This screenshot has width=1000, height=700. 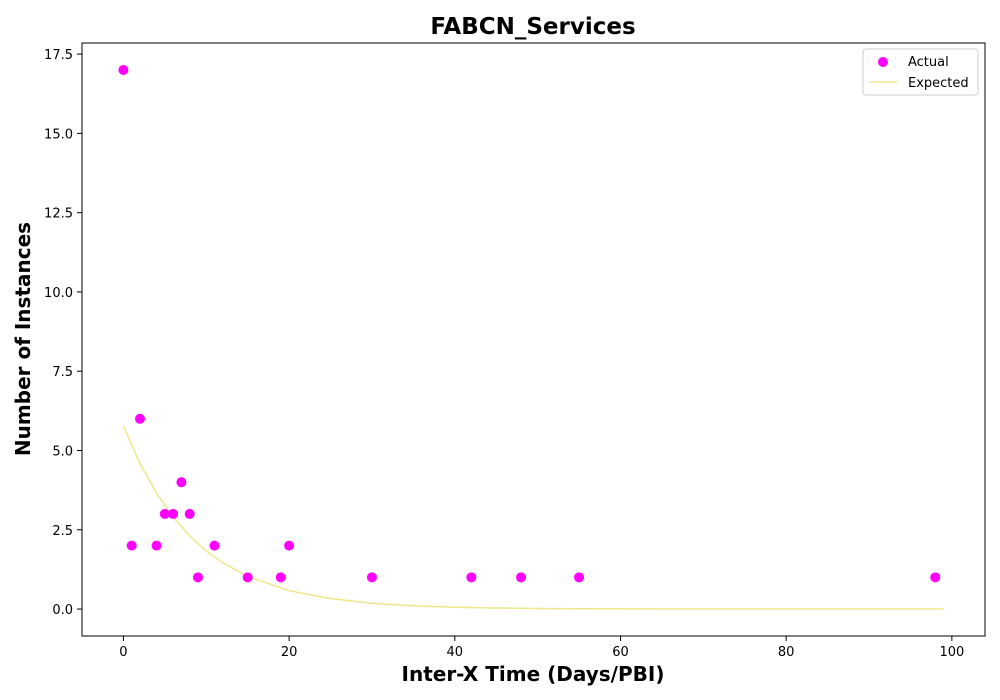 What do you see at coordinates (123, 652) in the screenshot?
I see `x-tick-label: 0` at bounding box center [123, 652].